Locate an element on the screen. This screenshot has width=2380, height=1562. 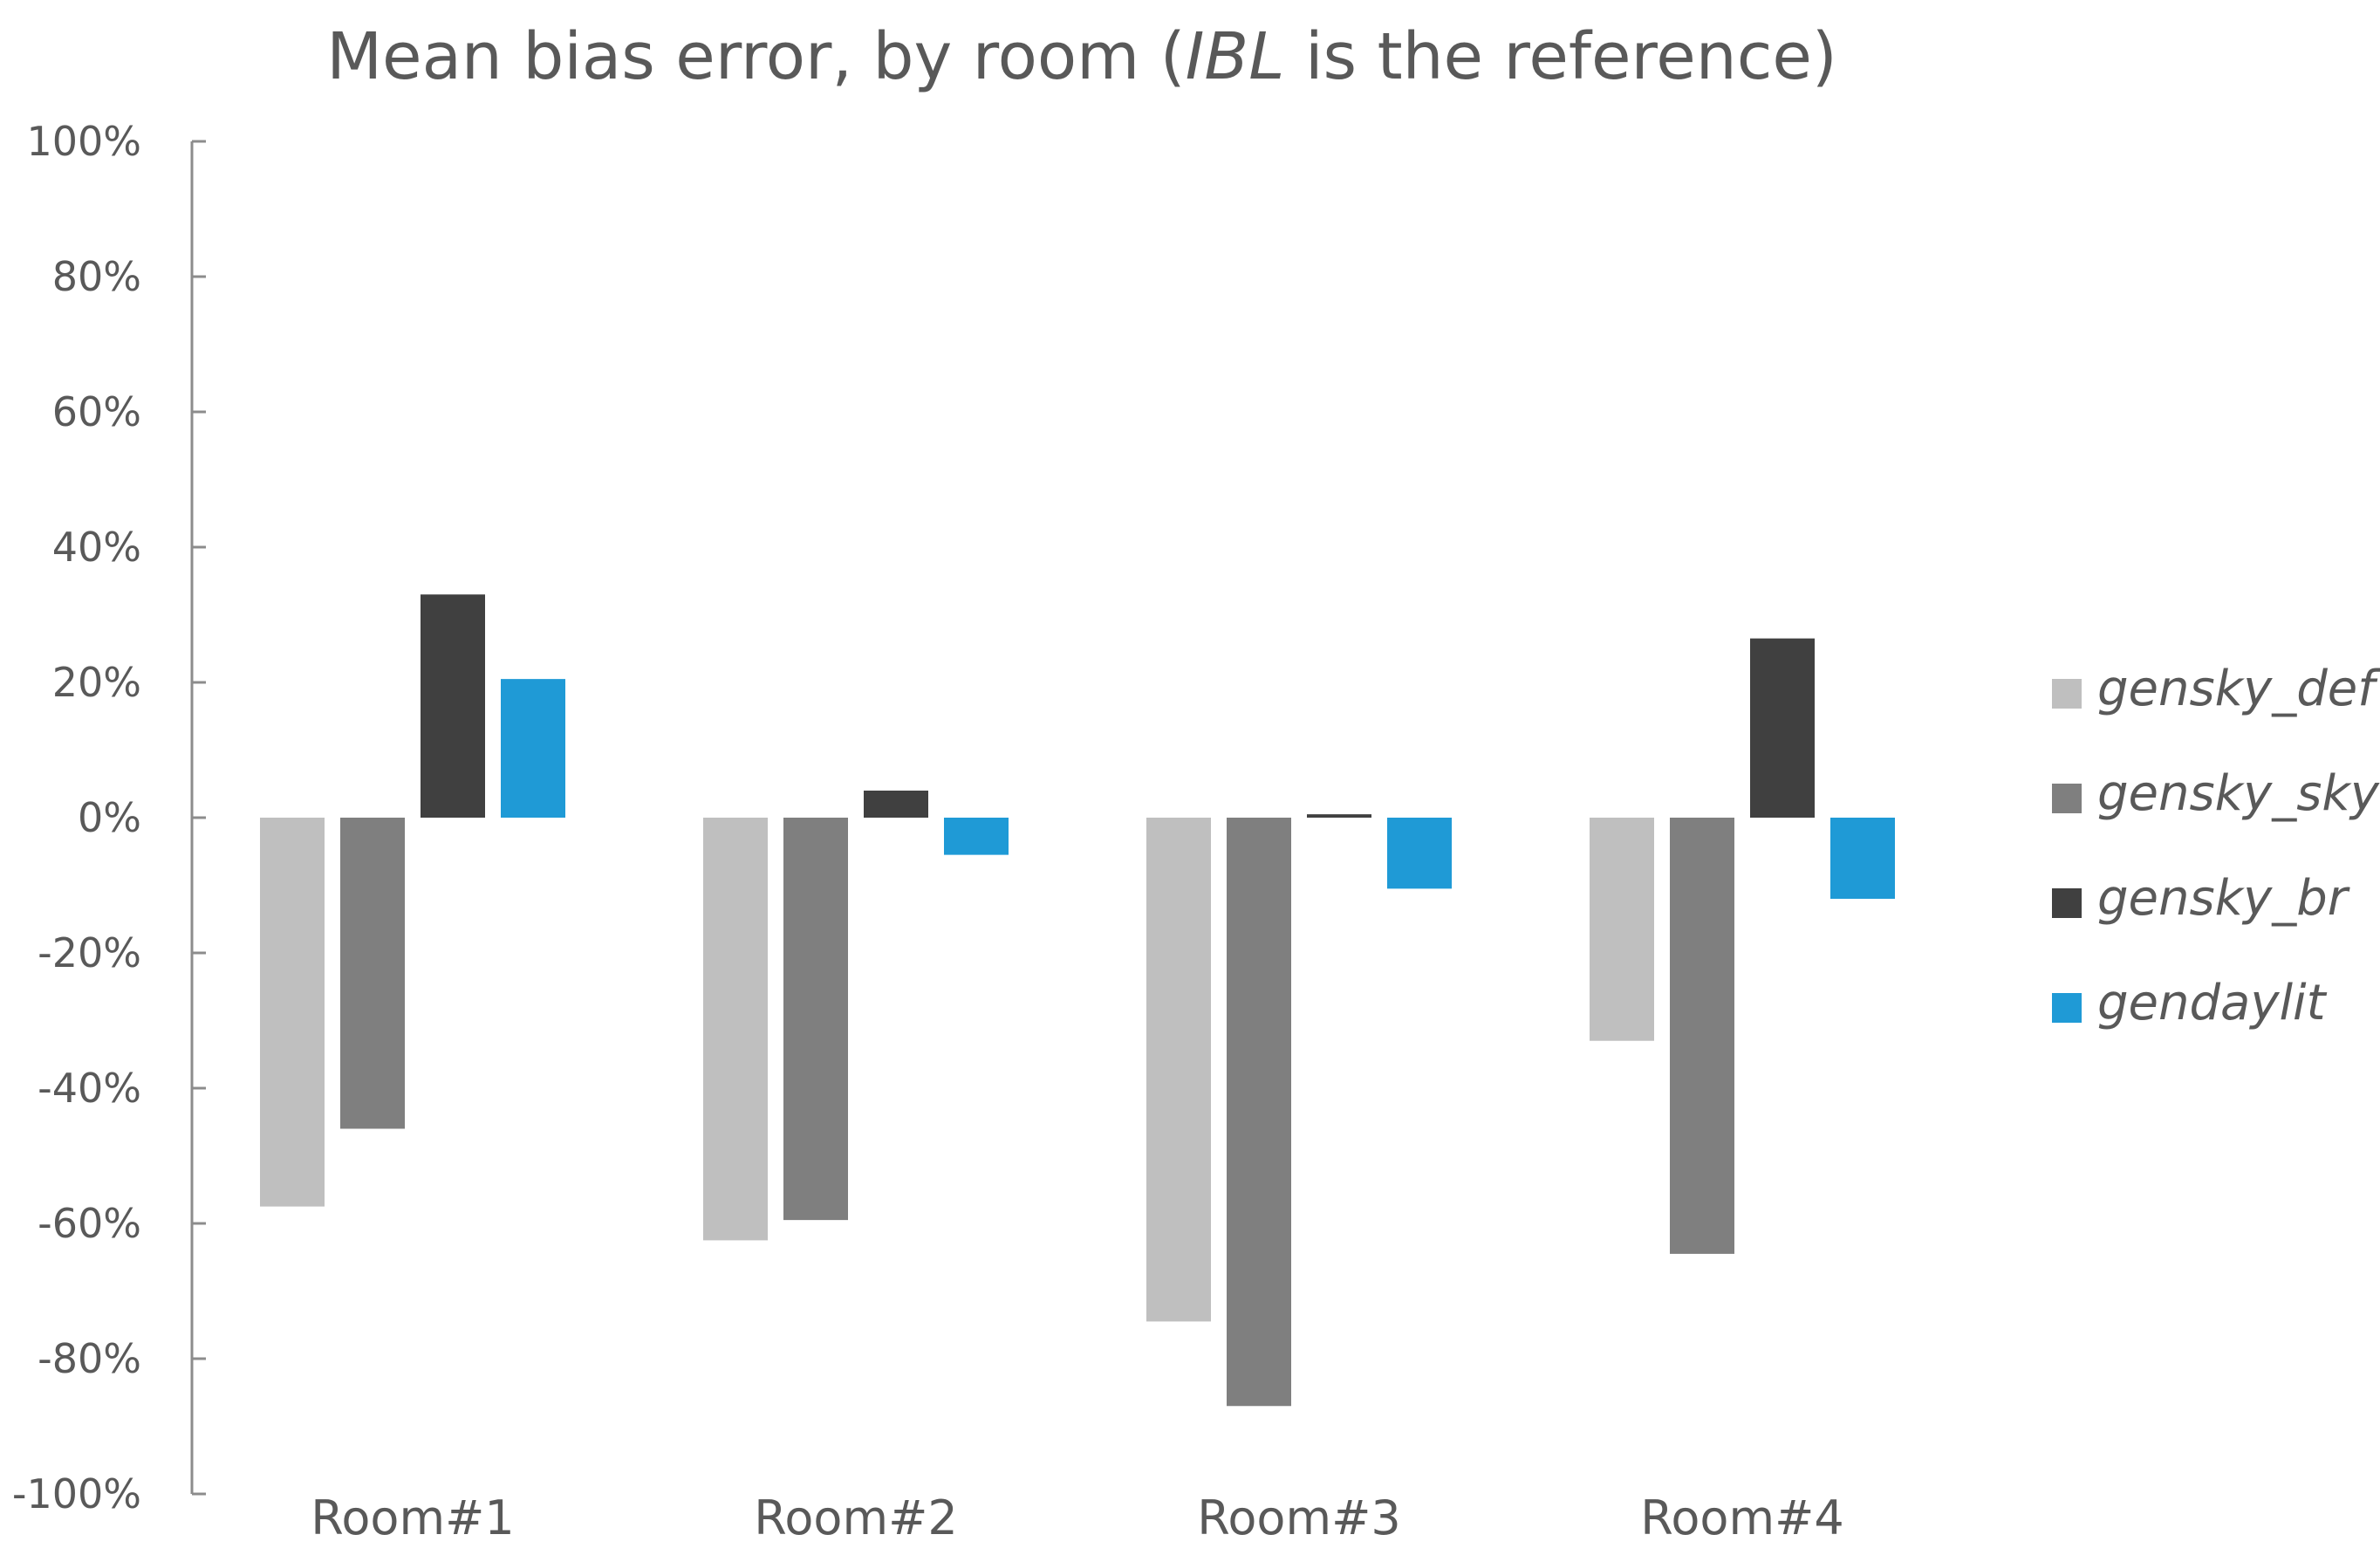
x-tick-label: Room#4 is located at coordinates (1741, 1517).